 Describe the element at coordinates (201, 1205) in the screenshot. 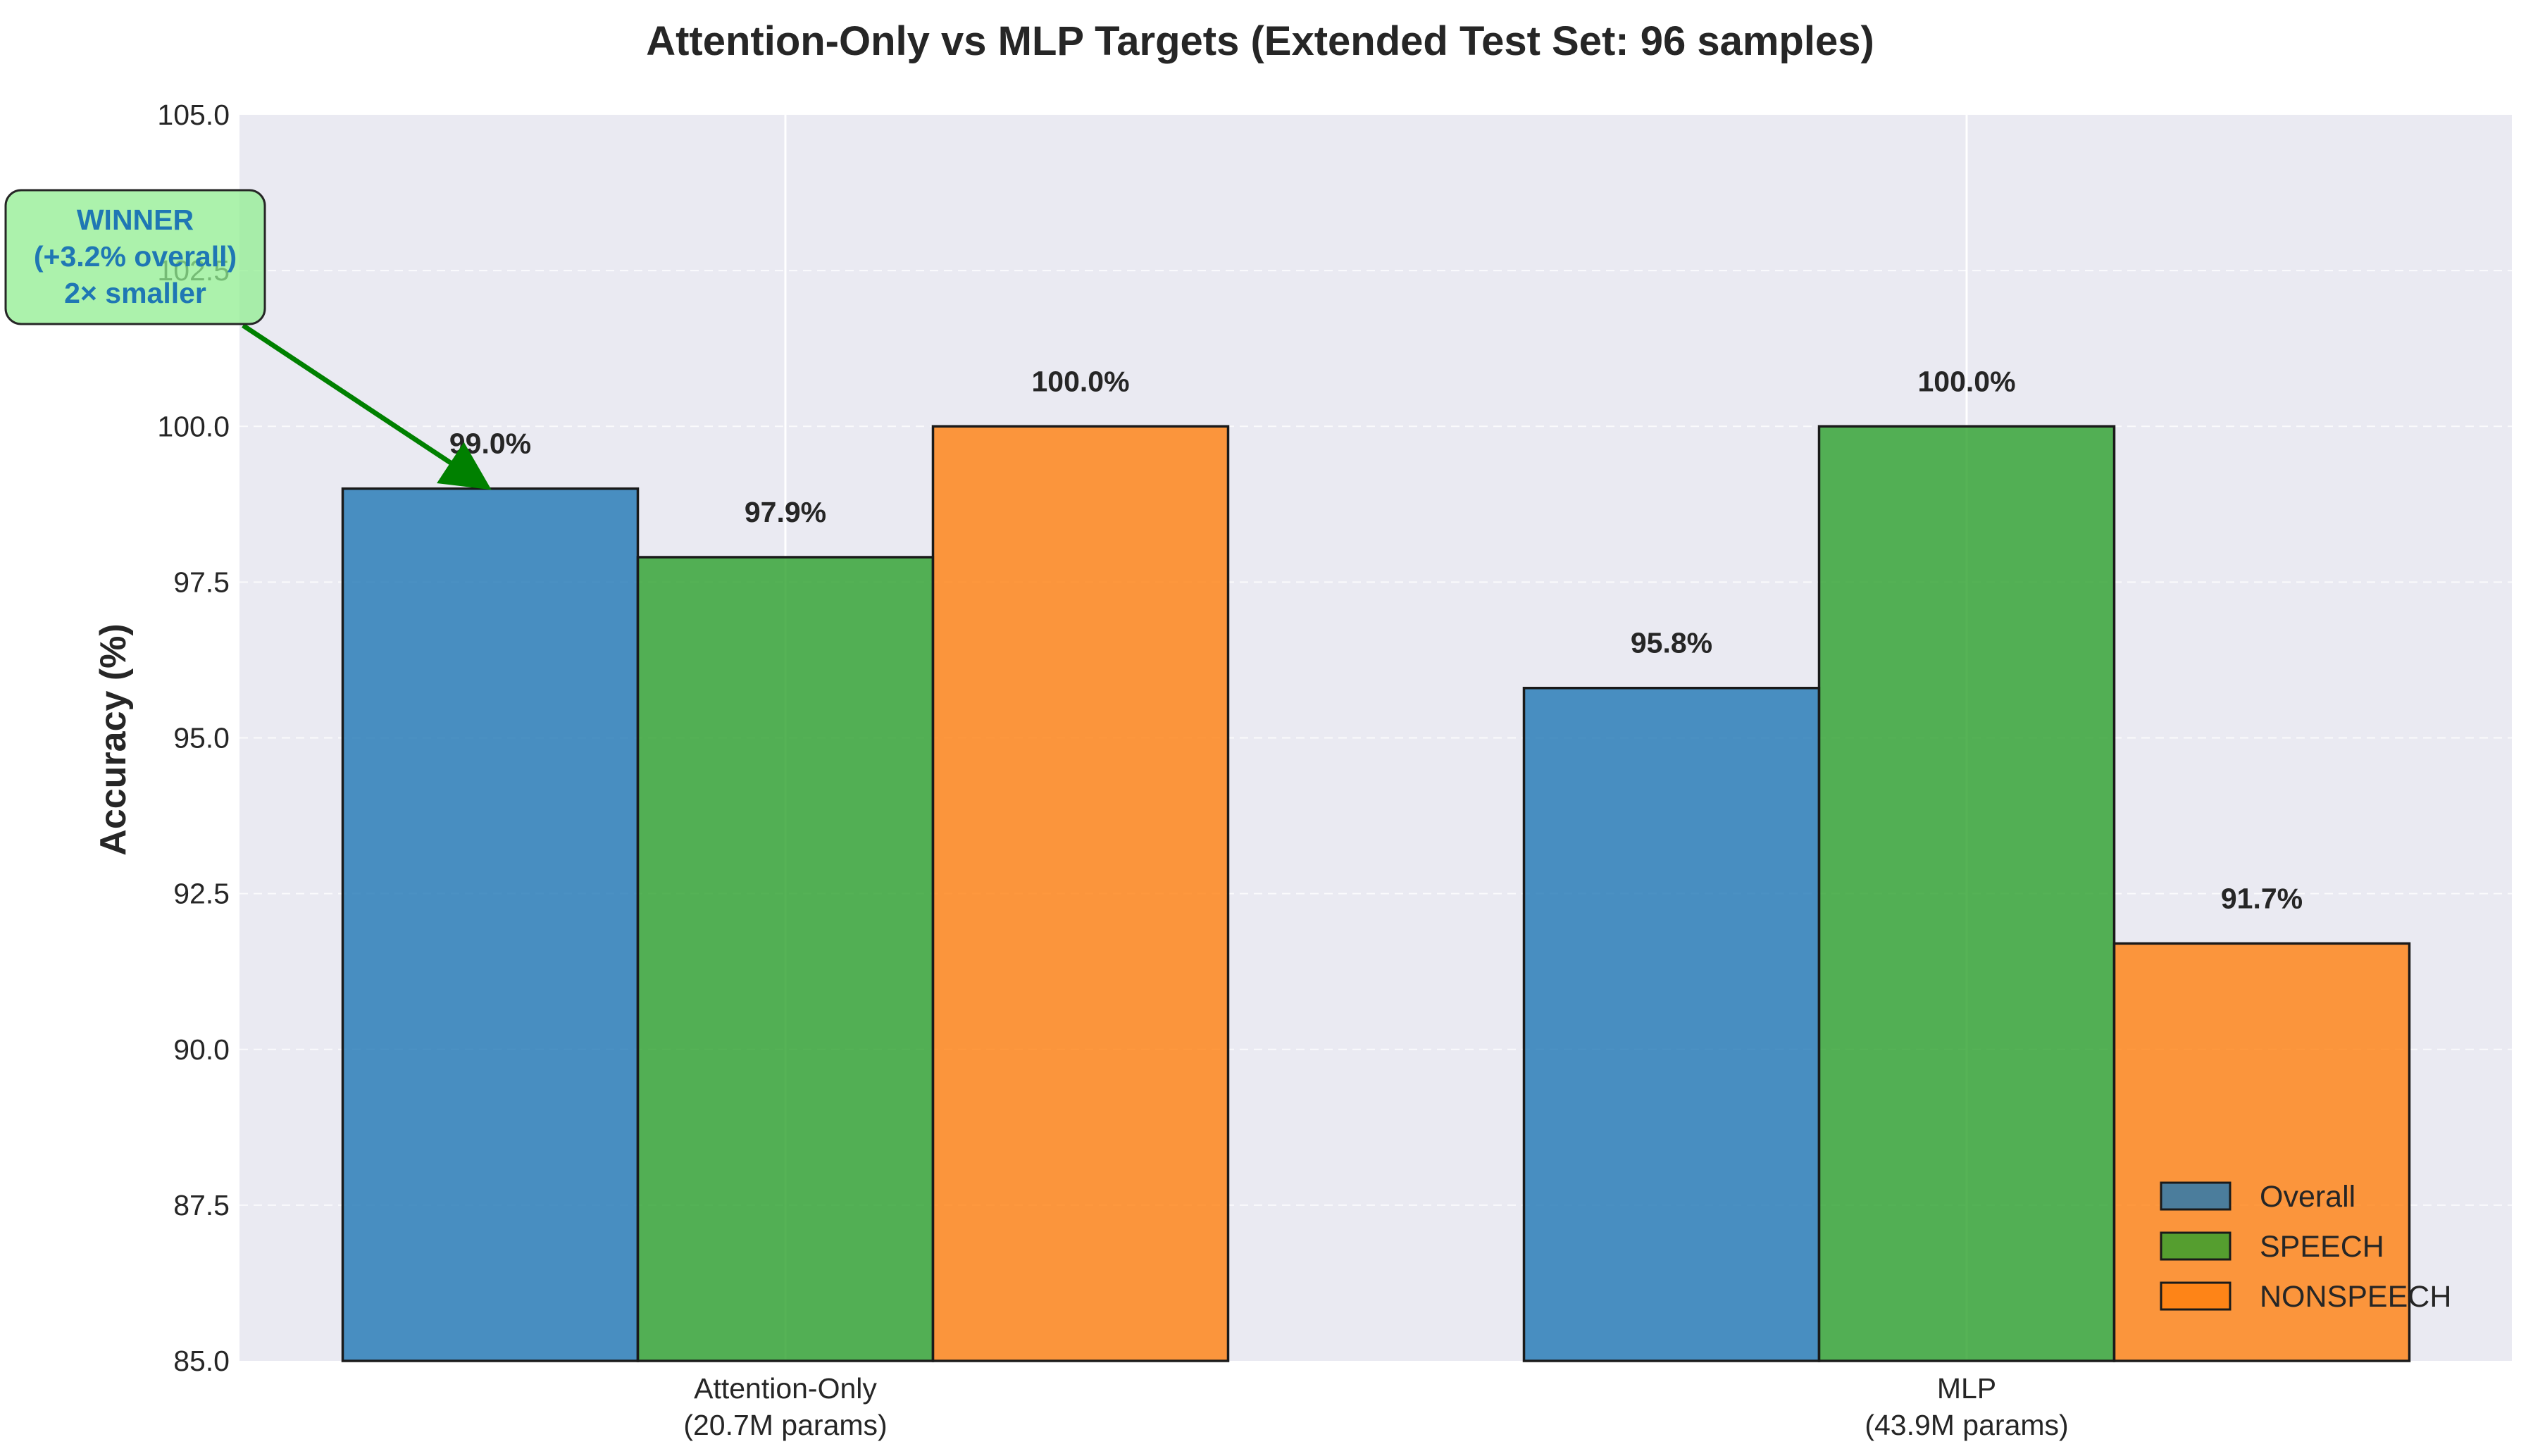

I see `y-tick-label: 87.5` at that location.